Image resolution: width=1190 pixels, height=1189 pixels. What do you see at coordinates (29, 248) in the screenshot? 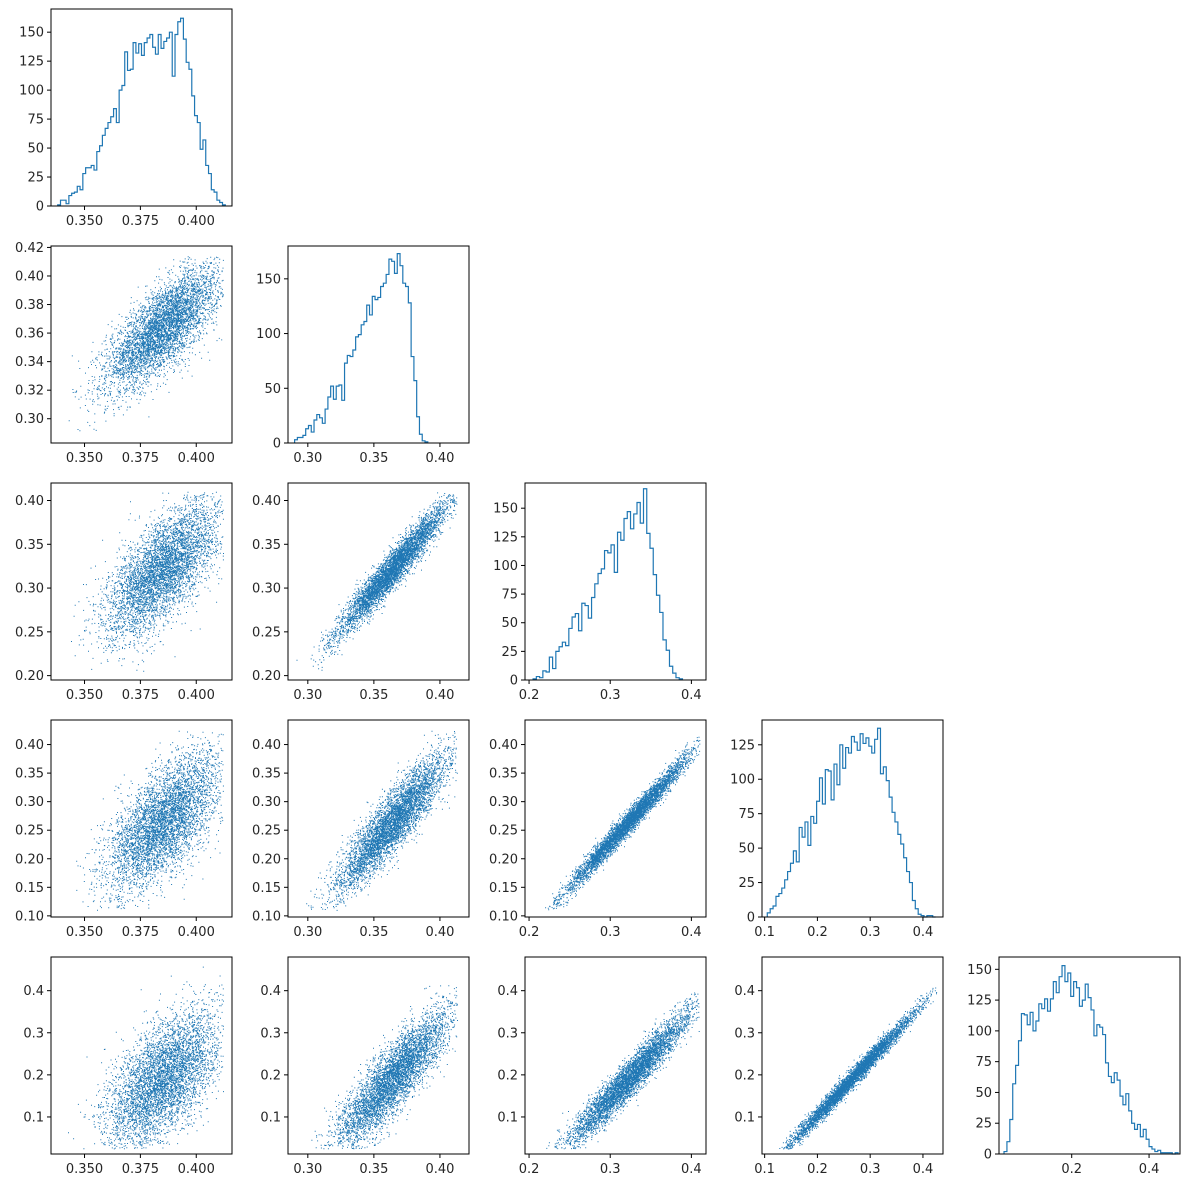
I see `y-tick-label: 0.42` at bounding box center [29, 248].